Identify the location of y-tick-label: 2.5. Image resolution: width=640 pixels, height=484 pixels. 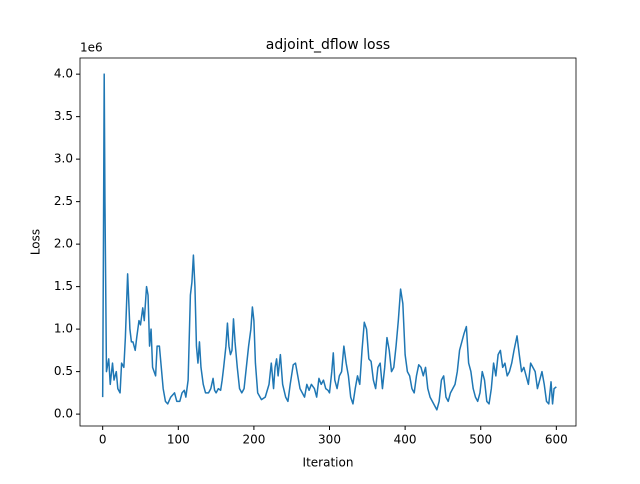
(63, 201).